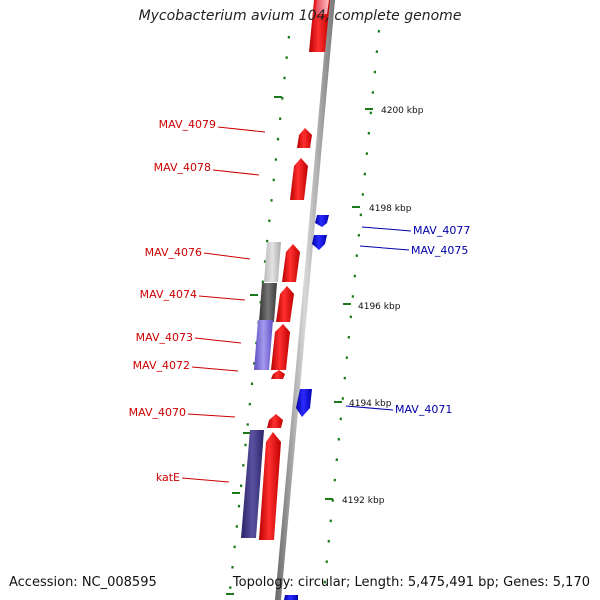  I want to click on gene-kate, so click(270, 486).